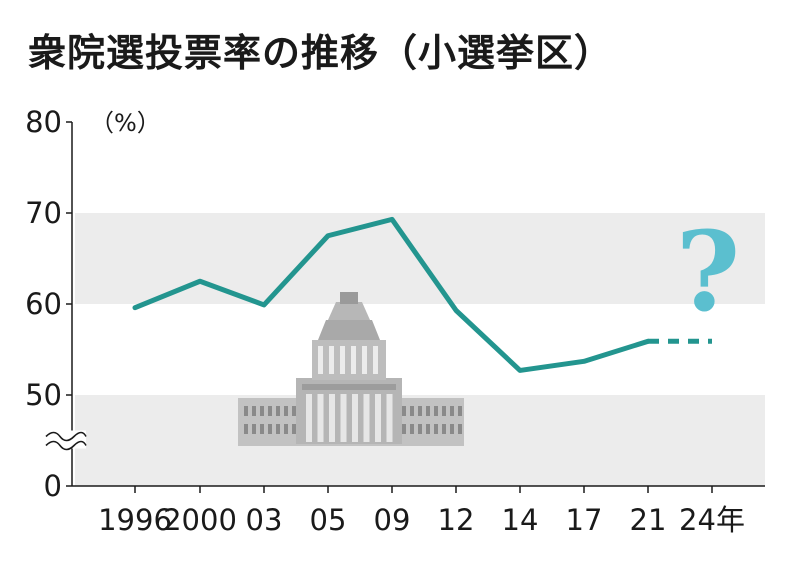 The width and height of the screenshot is (800, 569). I want to click on diet-building-illustration, so click(351, 369).